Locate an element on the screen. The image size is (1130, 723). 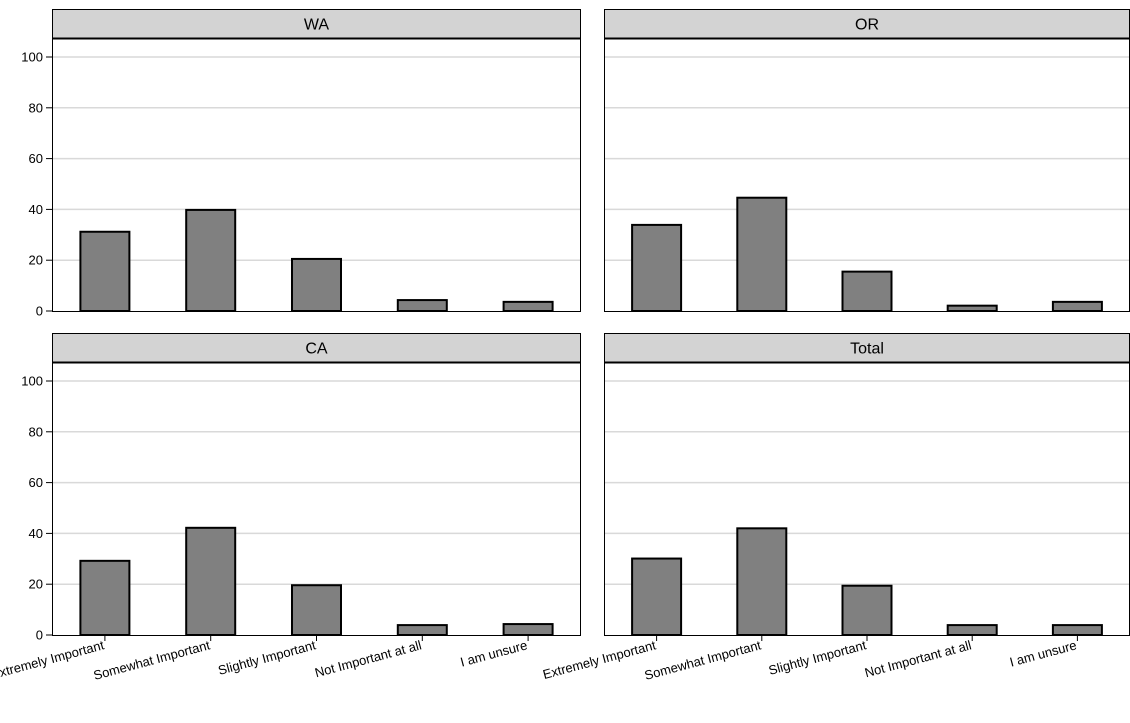
panel-title: CA is located at coordinates (316, 349).